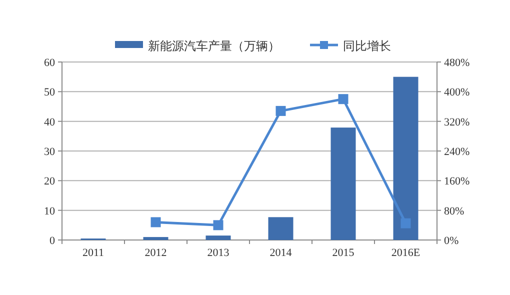 The width and height of the screenshot is (510, 295). Describe the element at coordinates (53, 241) in the screenshot. I see `y-tick-label: 0` at that location.